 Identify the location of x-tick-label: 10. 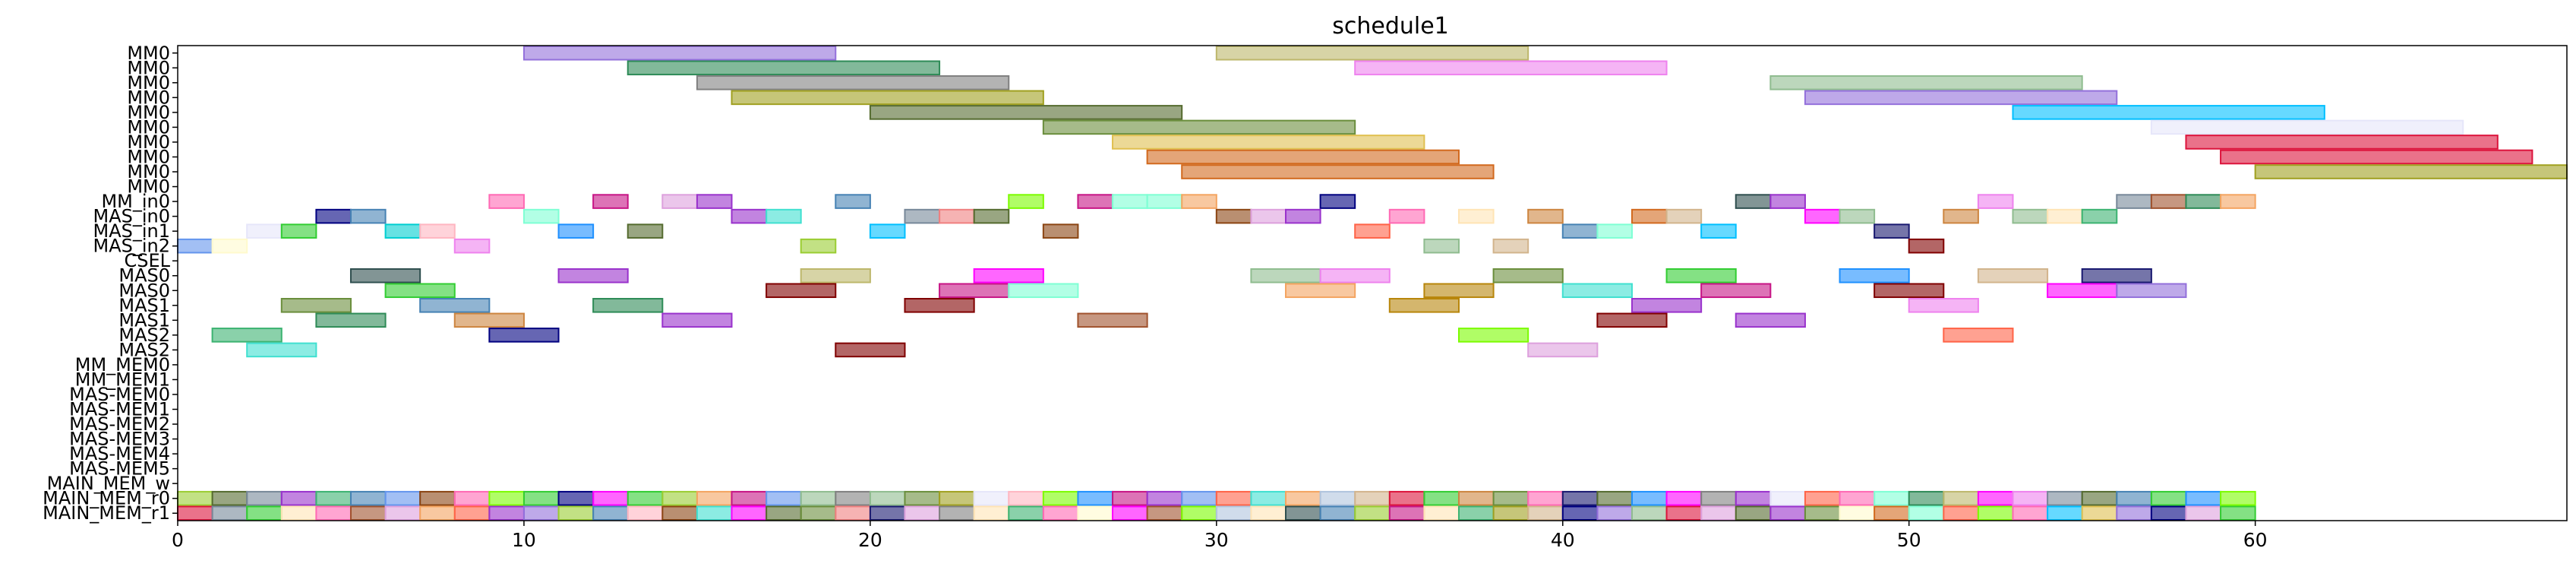
(524, 540).